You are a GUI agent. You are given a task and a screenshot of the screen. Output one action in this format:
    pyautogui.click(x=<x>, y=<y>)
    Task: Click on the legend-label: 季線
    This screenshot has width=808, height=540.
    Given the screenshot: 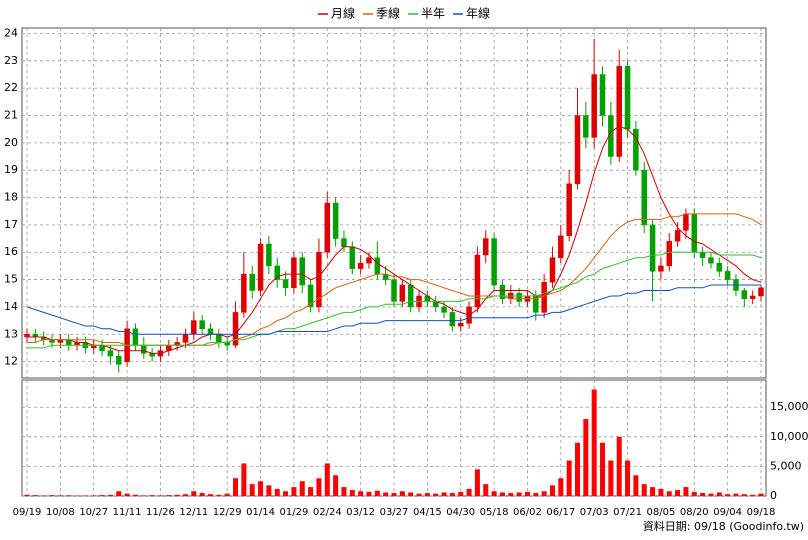 What is the action you would take?
    pyautogui.click(x=388, y=13)
    